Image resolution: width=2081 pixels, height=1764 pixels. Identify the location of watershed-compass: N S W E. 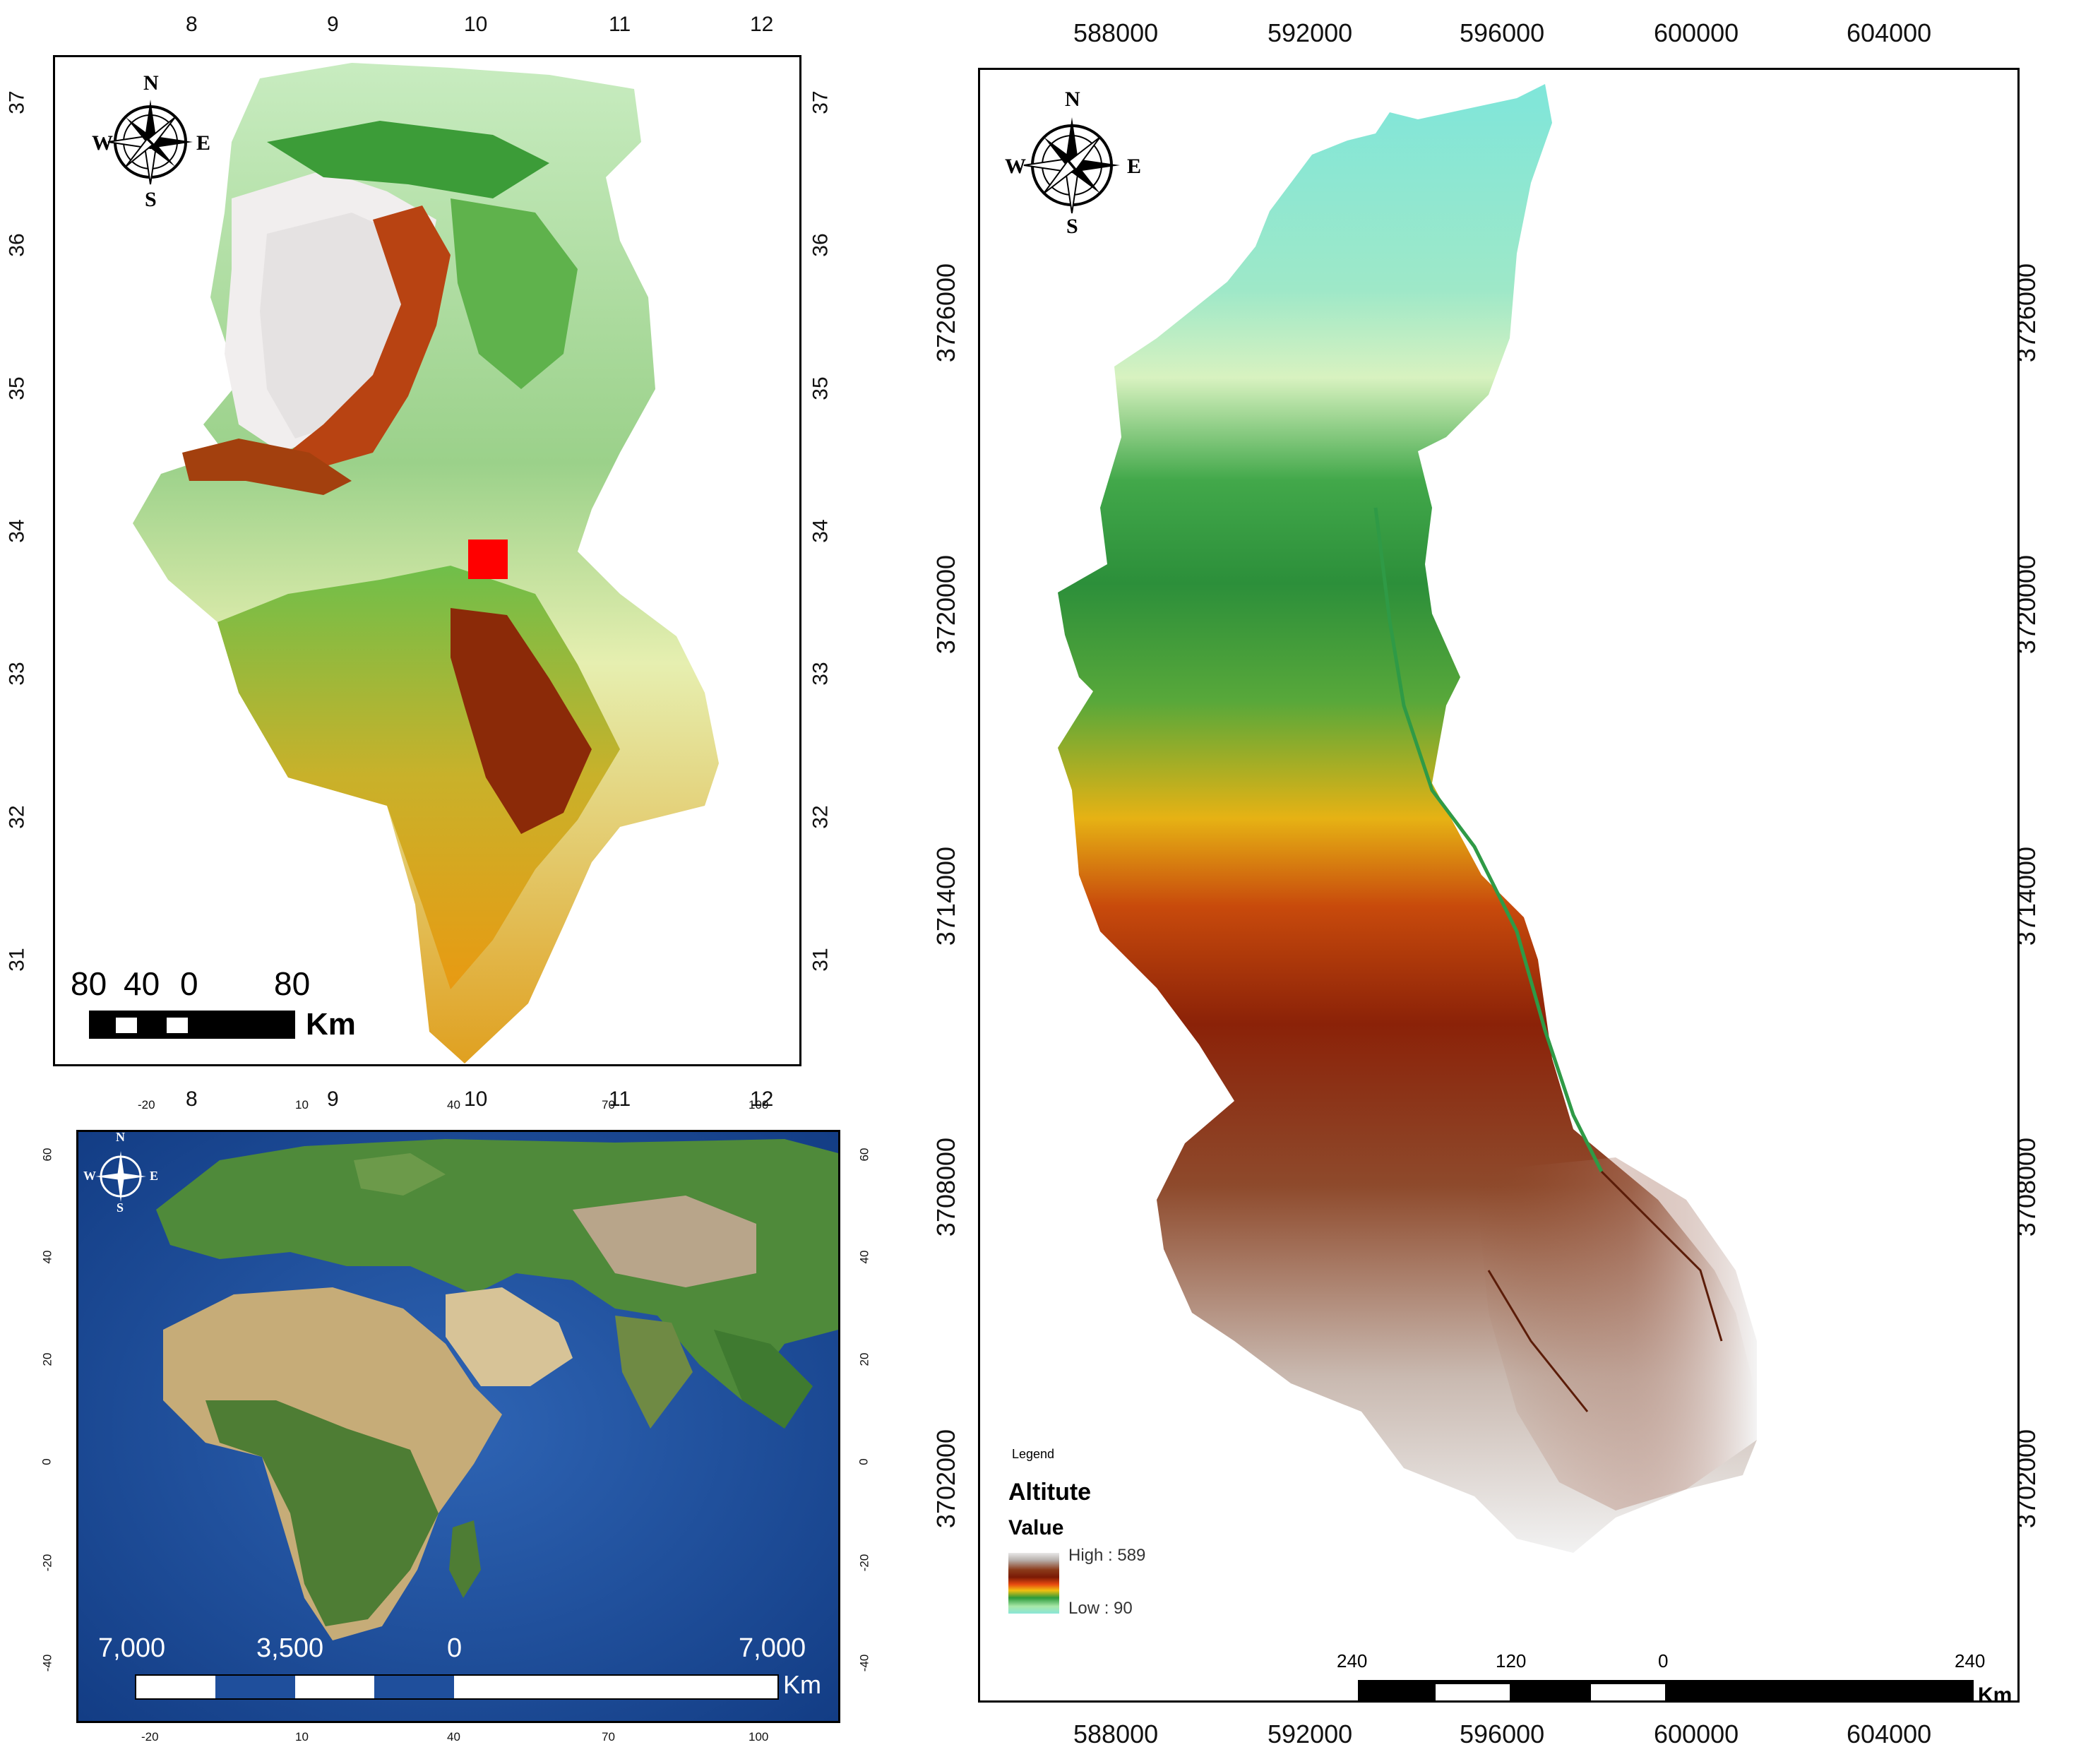
(1075, 163).